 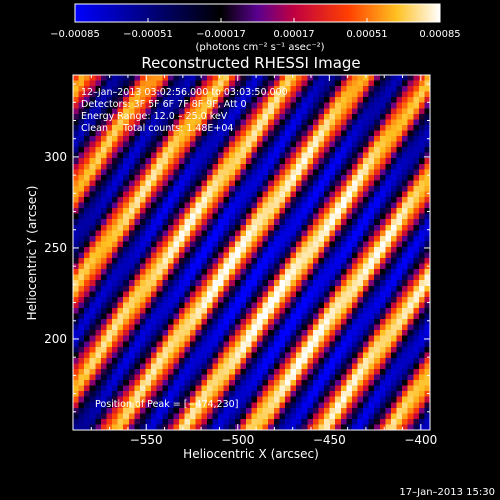 I want to click on x-axis-tick-labels: −550 −500 −450 −400, so click(x=284, y=440).